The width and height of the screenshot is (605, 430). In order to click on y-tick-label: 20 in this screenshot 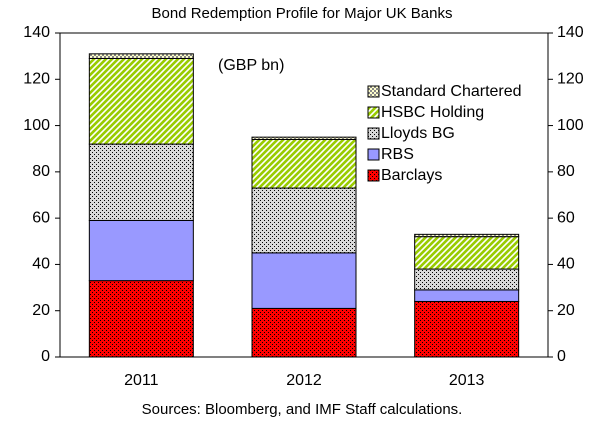, I will do `click(41, 310)`.